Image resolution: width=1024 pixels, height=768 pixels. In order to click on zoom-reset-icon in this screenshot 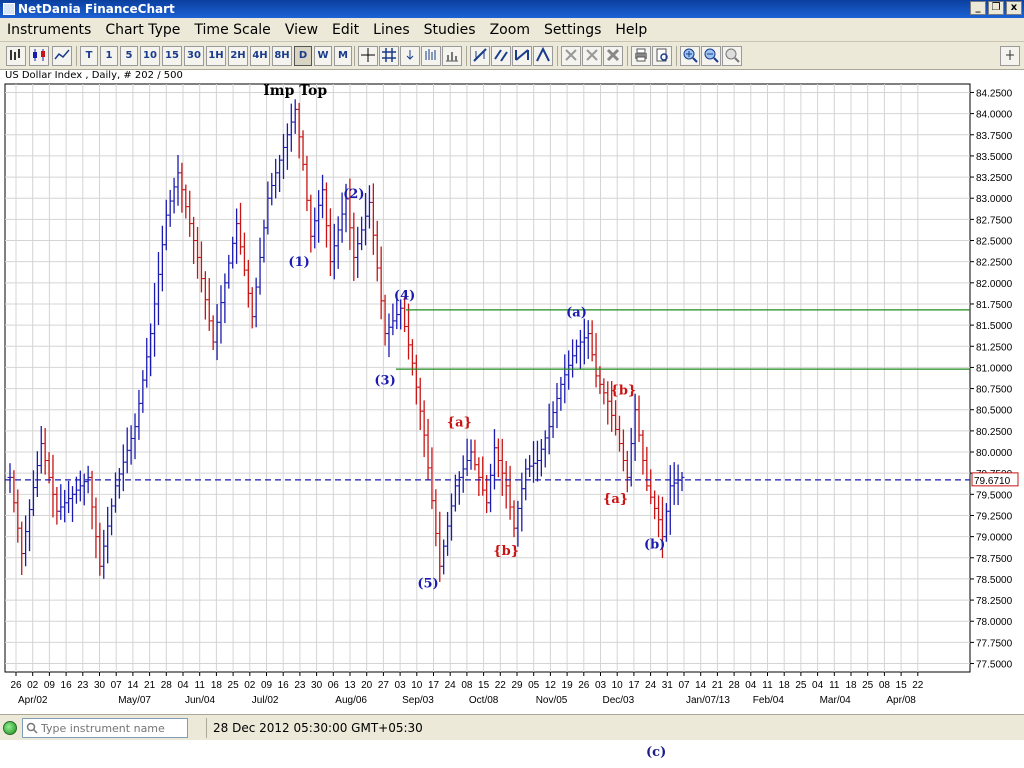, I will do `click(732, 56)`.